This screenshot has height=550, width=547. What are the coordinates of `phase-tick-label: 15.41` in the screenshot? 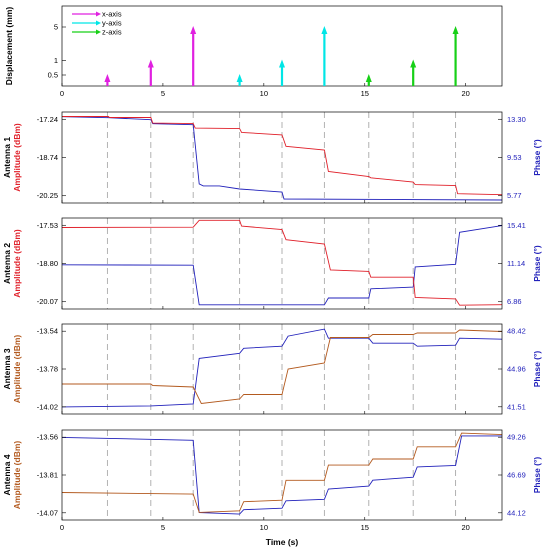 It's located at (516, 225).